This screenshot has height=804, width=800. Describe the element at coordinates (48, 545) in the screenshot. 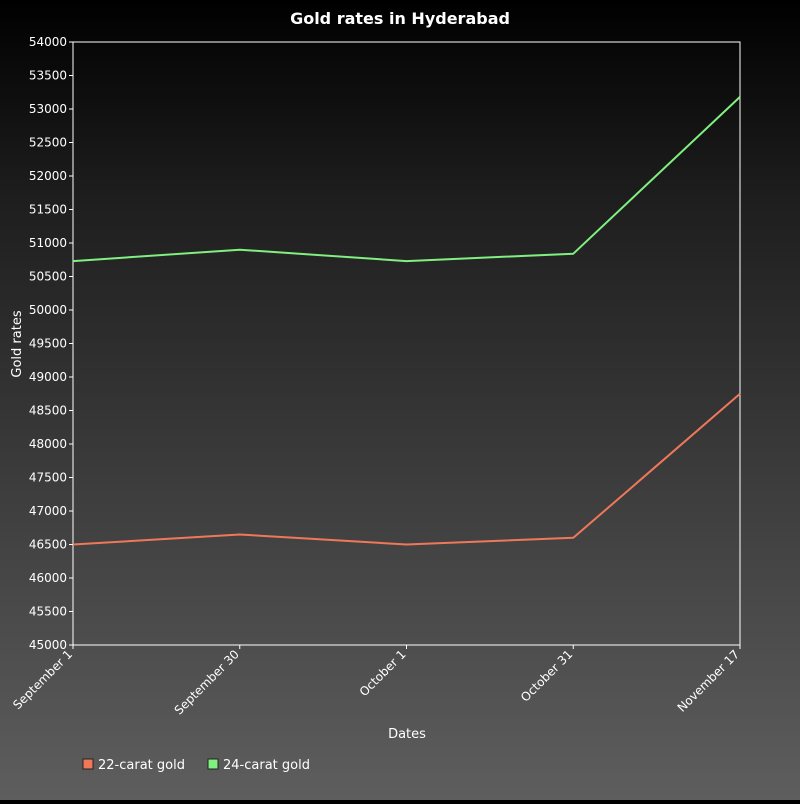

I see `y-tick-label: 46500` at that location.